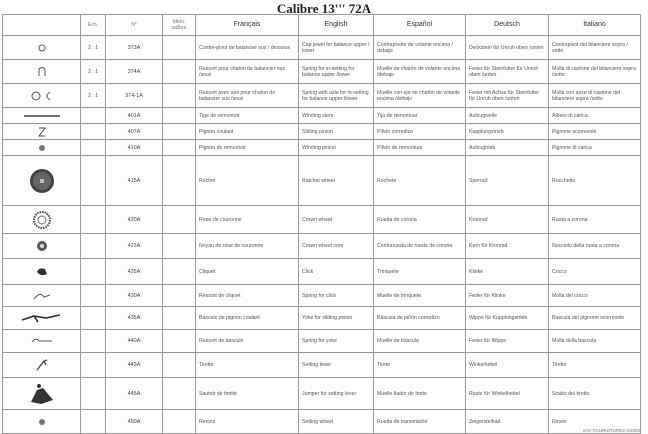 The width and height of the screenshot is (648, 434). What do you see at coordinates (419, 341) in the screenshot?
I see `es-cell: Muelle de báscula` at bounding box center [419, 341].